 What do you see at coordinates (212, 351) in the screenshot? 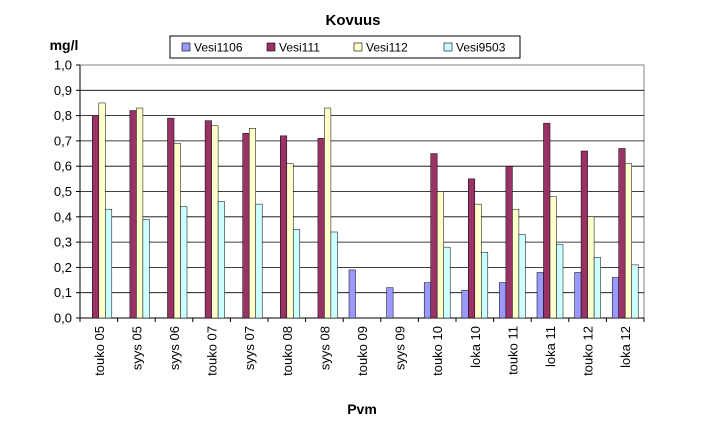
I see `x-tick-label: touko 07` at bounding box center [212, 351].